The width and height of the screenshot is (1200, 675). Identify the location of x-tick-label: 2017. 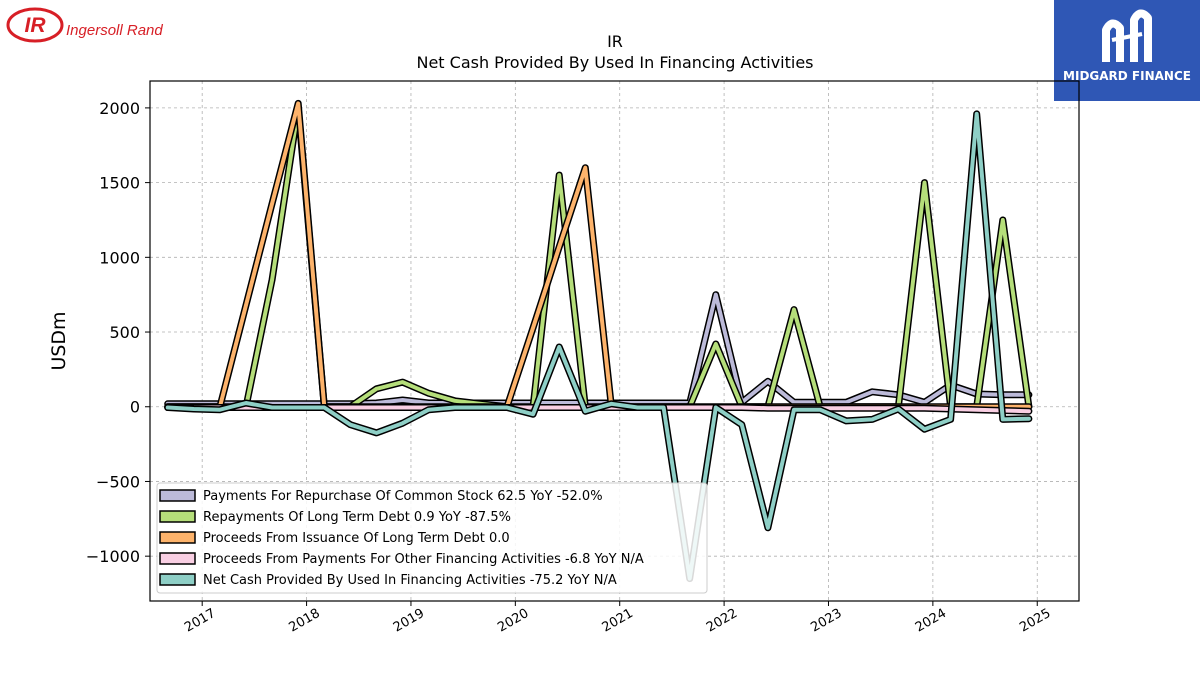
(200, 621).